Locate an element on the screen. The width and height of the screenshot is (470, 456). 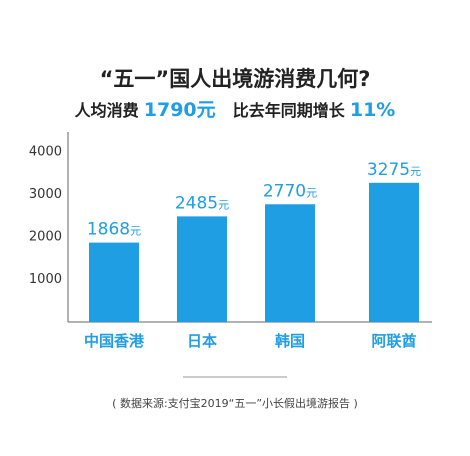
subtitle-part-3: 比去年同期增长 is located at coordinates (289, 110).